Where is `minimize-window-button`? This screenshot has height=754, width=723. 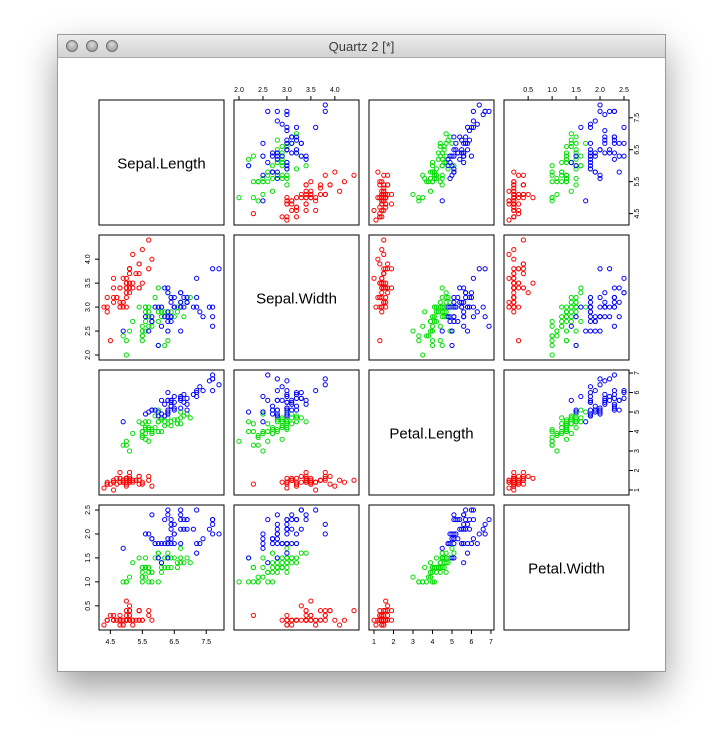
minimize-window-button is located at coordinates (92, 46).